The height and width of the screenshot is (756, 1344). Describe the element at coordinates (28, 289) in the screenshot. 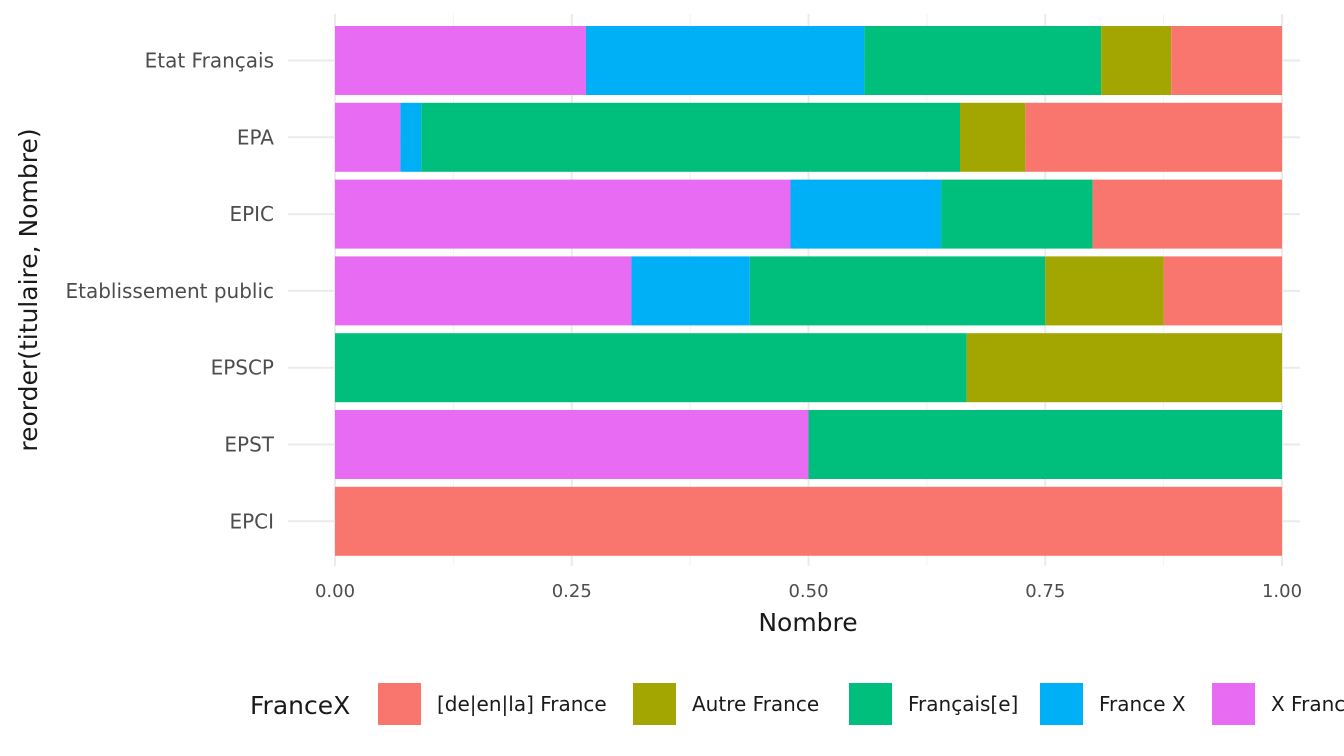

I see `y-axis-title: reorder(titulaire, Nombre)` at that location.